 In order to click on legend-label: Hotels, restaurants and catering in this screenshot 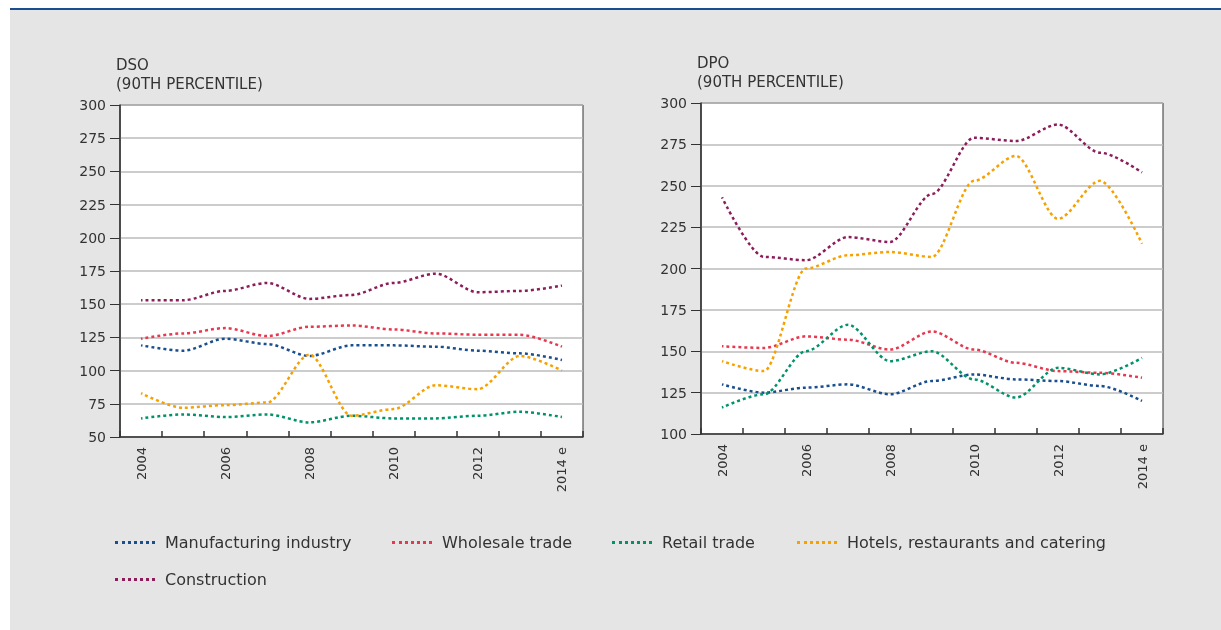, I will do `click(976, 542)`.